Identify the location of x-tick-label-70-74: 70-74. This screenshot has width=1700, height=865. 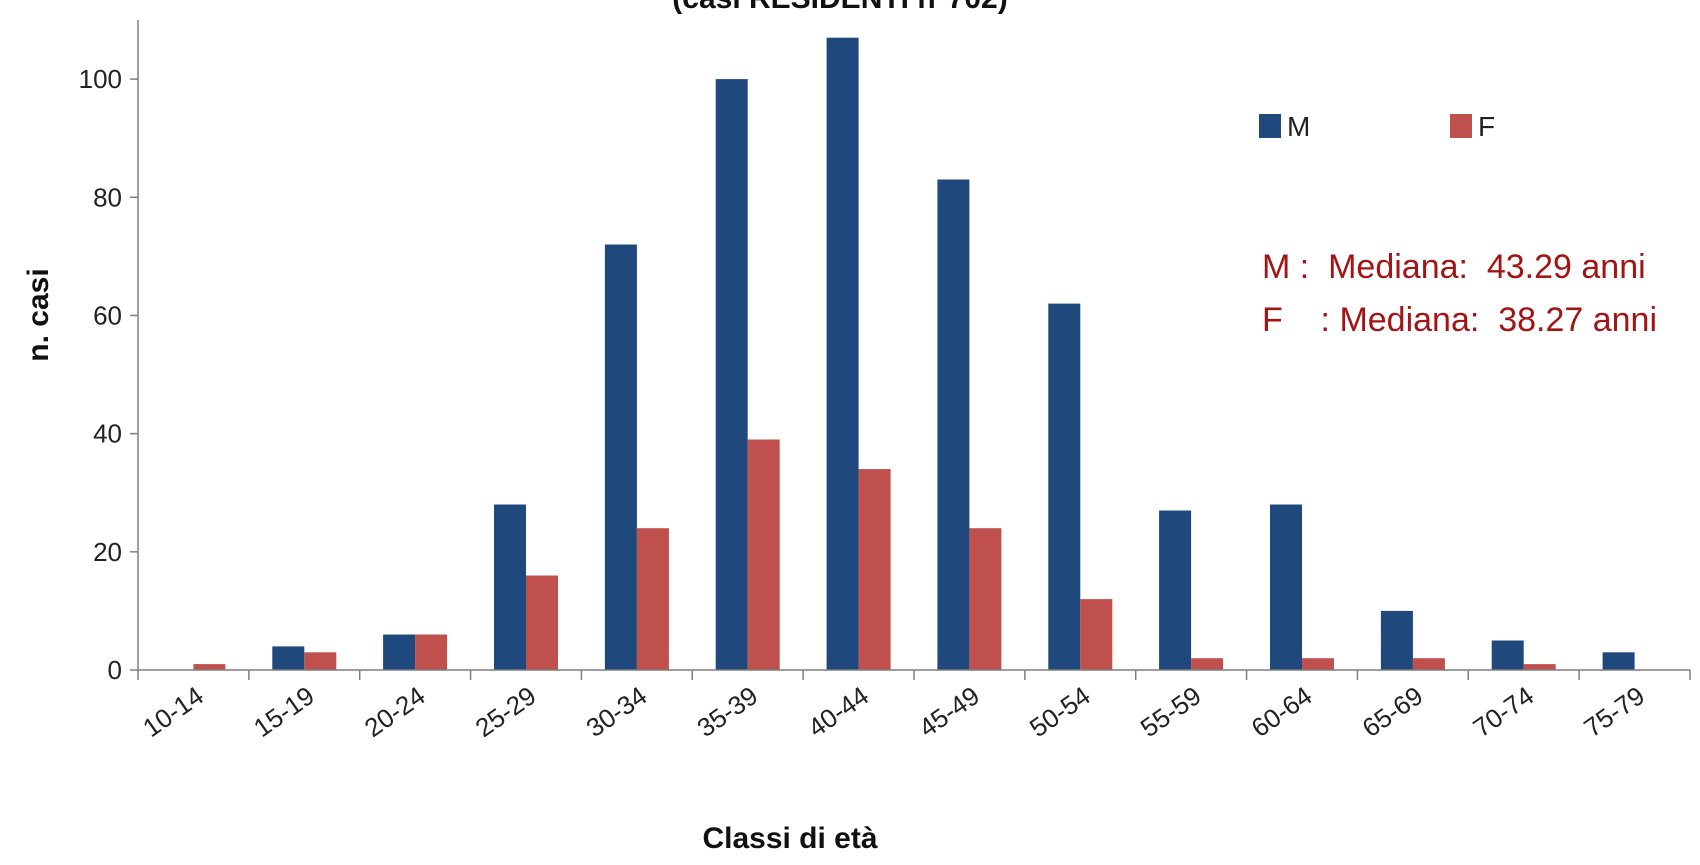
(1503, 711).